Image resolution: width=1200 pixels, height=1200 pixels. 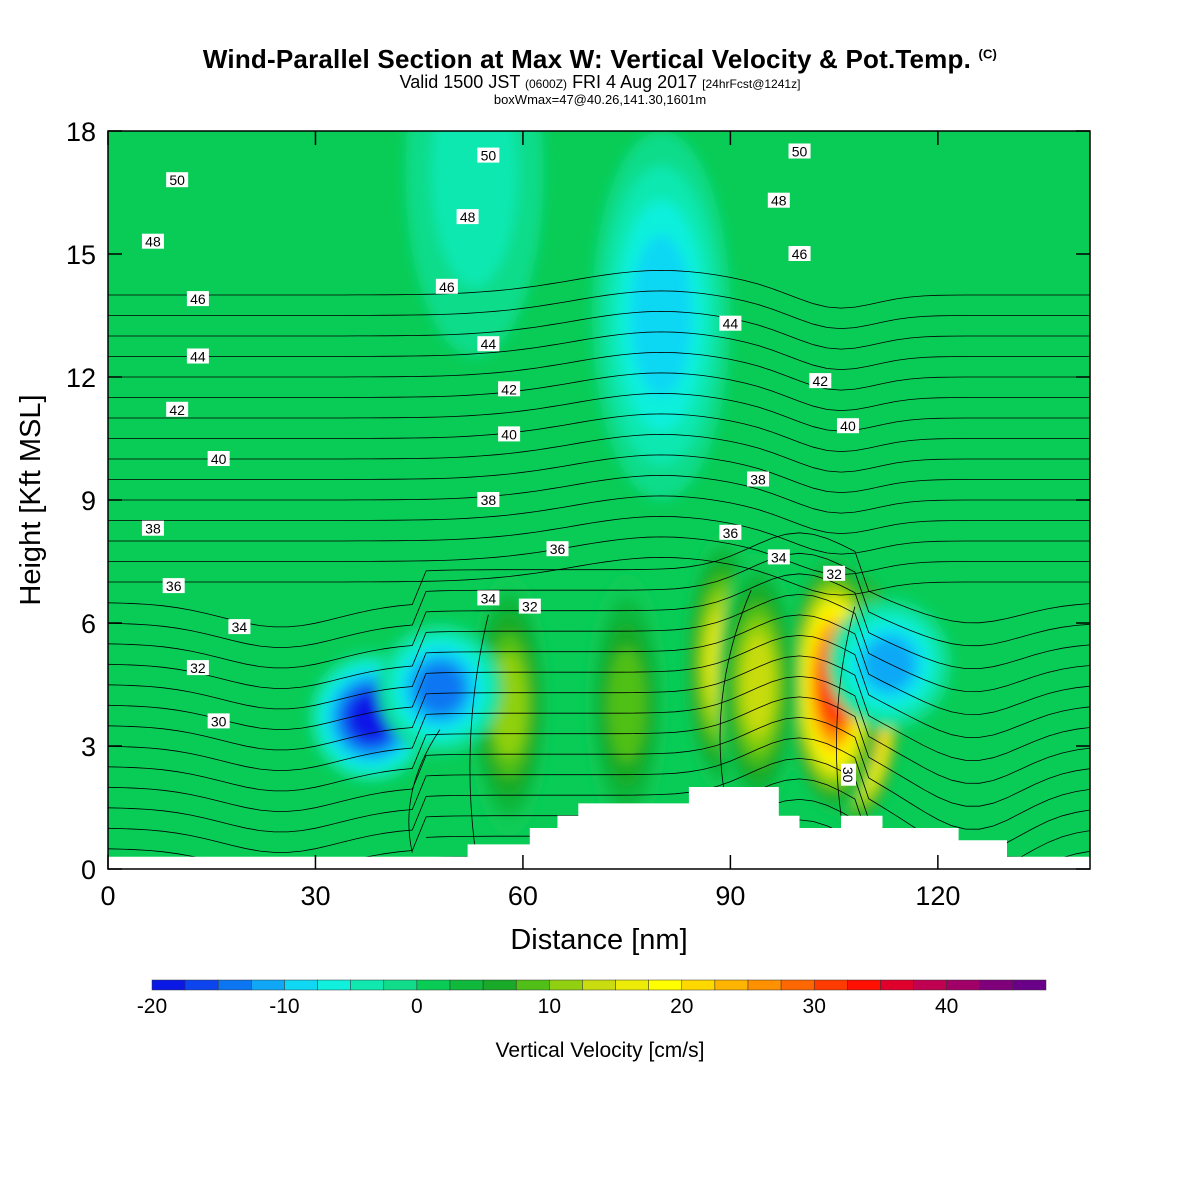 I want to click on x-tick-label: 0, so click(x=107, y=896).